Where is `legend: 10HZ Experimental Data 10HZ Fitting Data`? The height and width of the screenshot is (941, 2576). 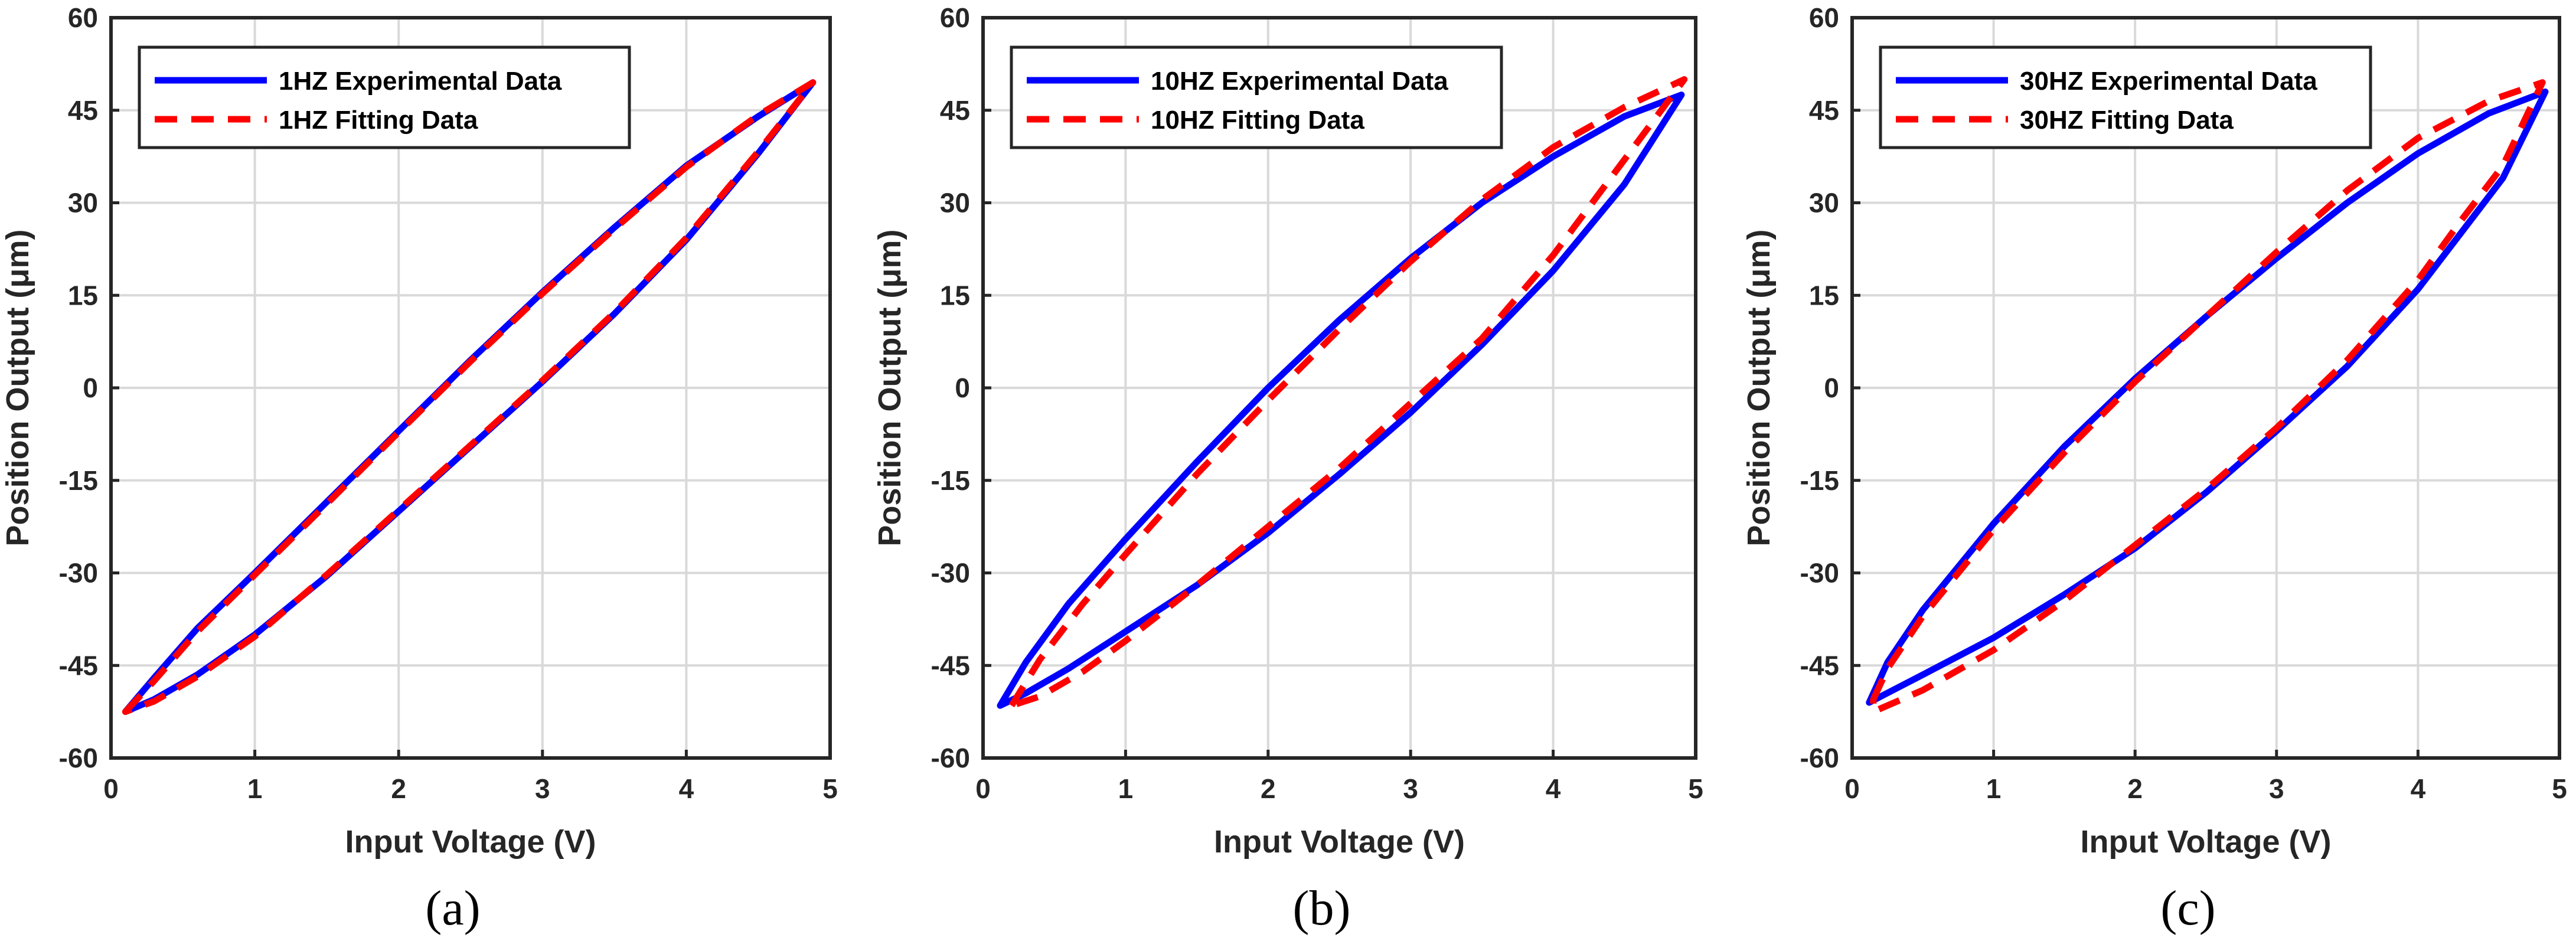
legend: 10HZ Experimental Data 10HZ Fitting Data is located at coordinates (1256, 97).